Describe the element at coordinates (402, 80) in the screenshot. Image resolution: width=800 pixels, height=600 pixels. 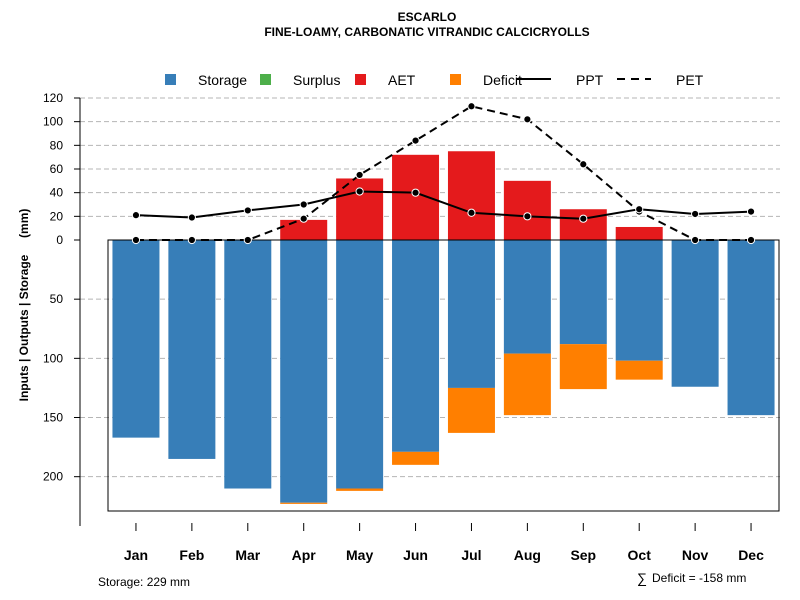
I see `legend-aet-label: AET` at that location.